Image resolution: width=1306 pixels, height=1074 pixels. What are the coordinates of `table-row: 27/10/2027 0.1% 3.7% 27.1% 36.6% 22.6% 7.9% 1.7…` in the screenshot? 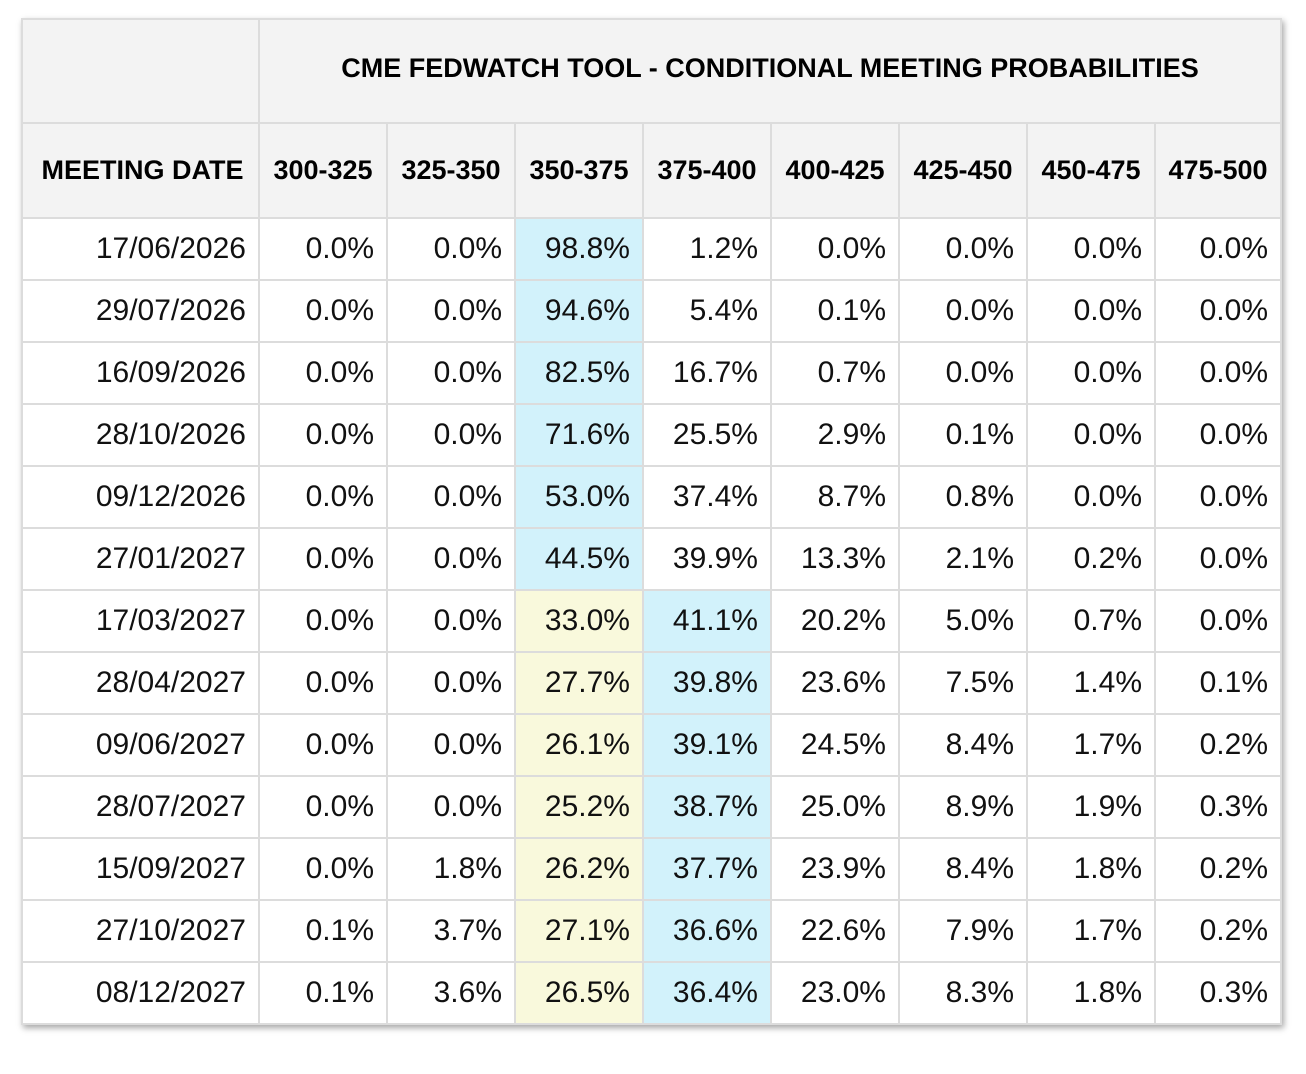 It's located at (651, 931).